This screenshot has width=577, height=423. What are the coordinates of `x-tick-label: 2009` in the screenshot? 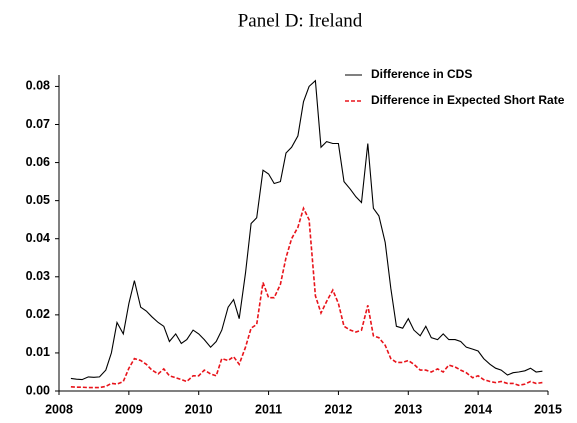 It's located at (129, 409).